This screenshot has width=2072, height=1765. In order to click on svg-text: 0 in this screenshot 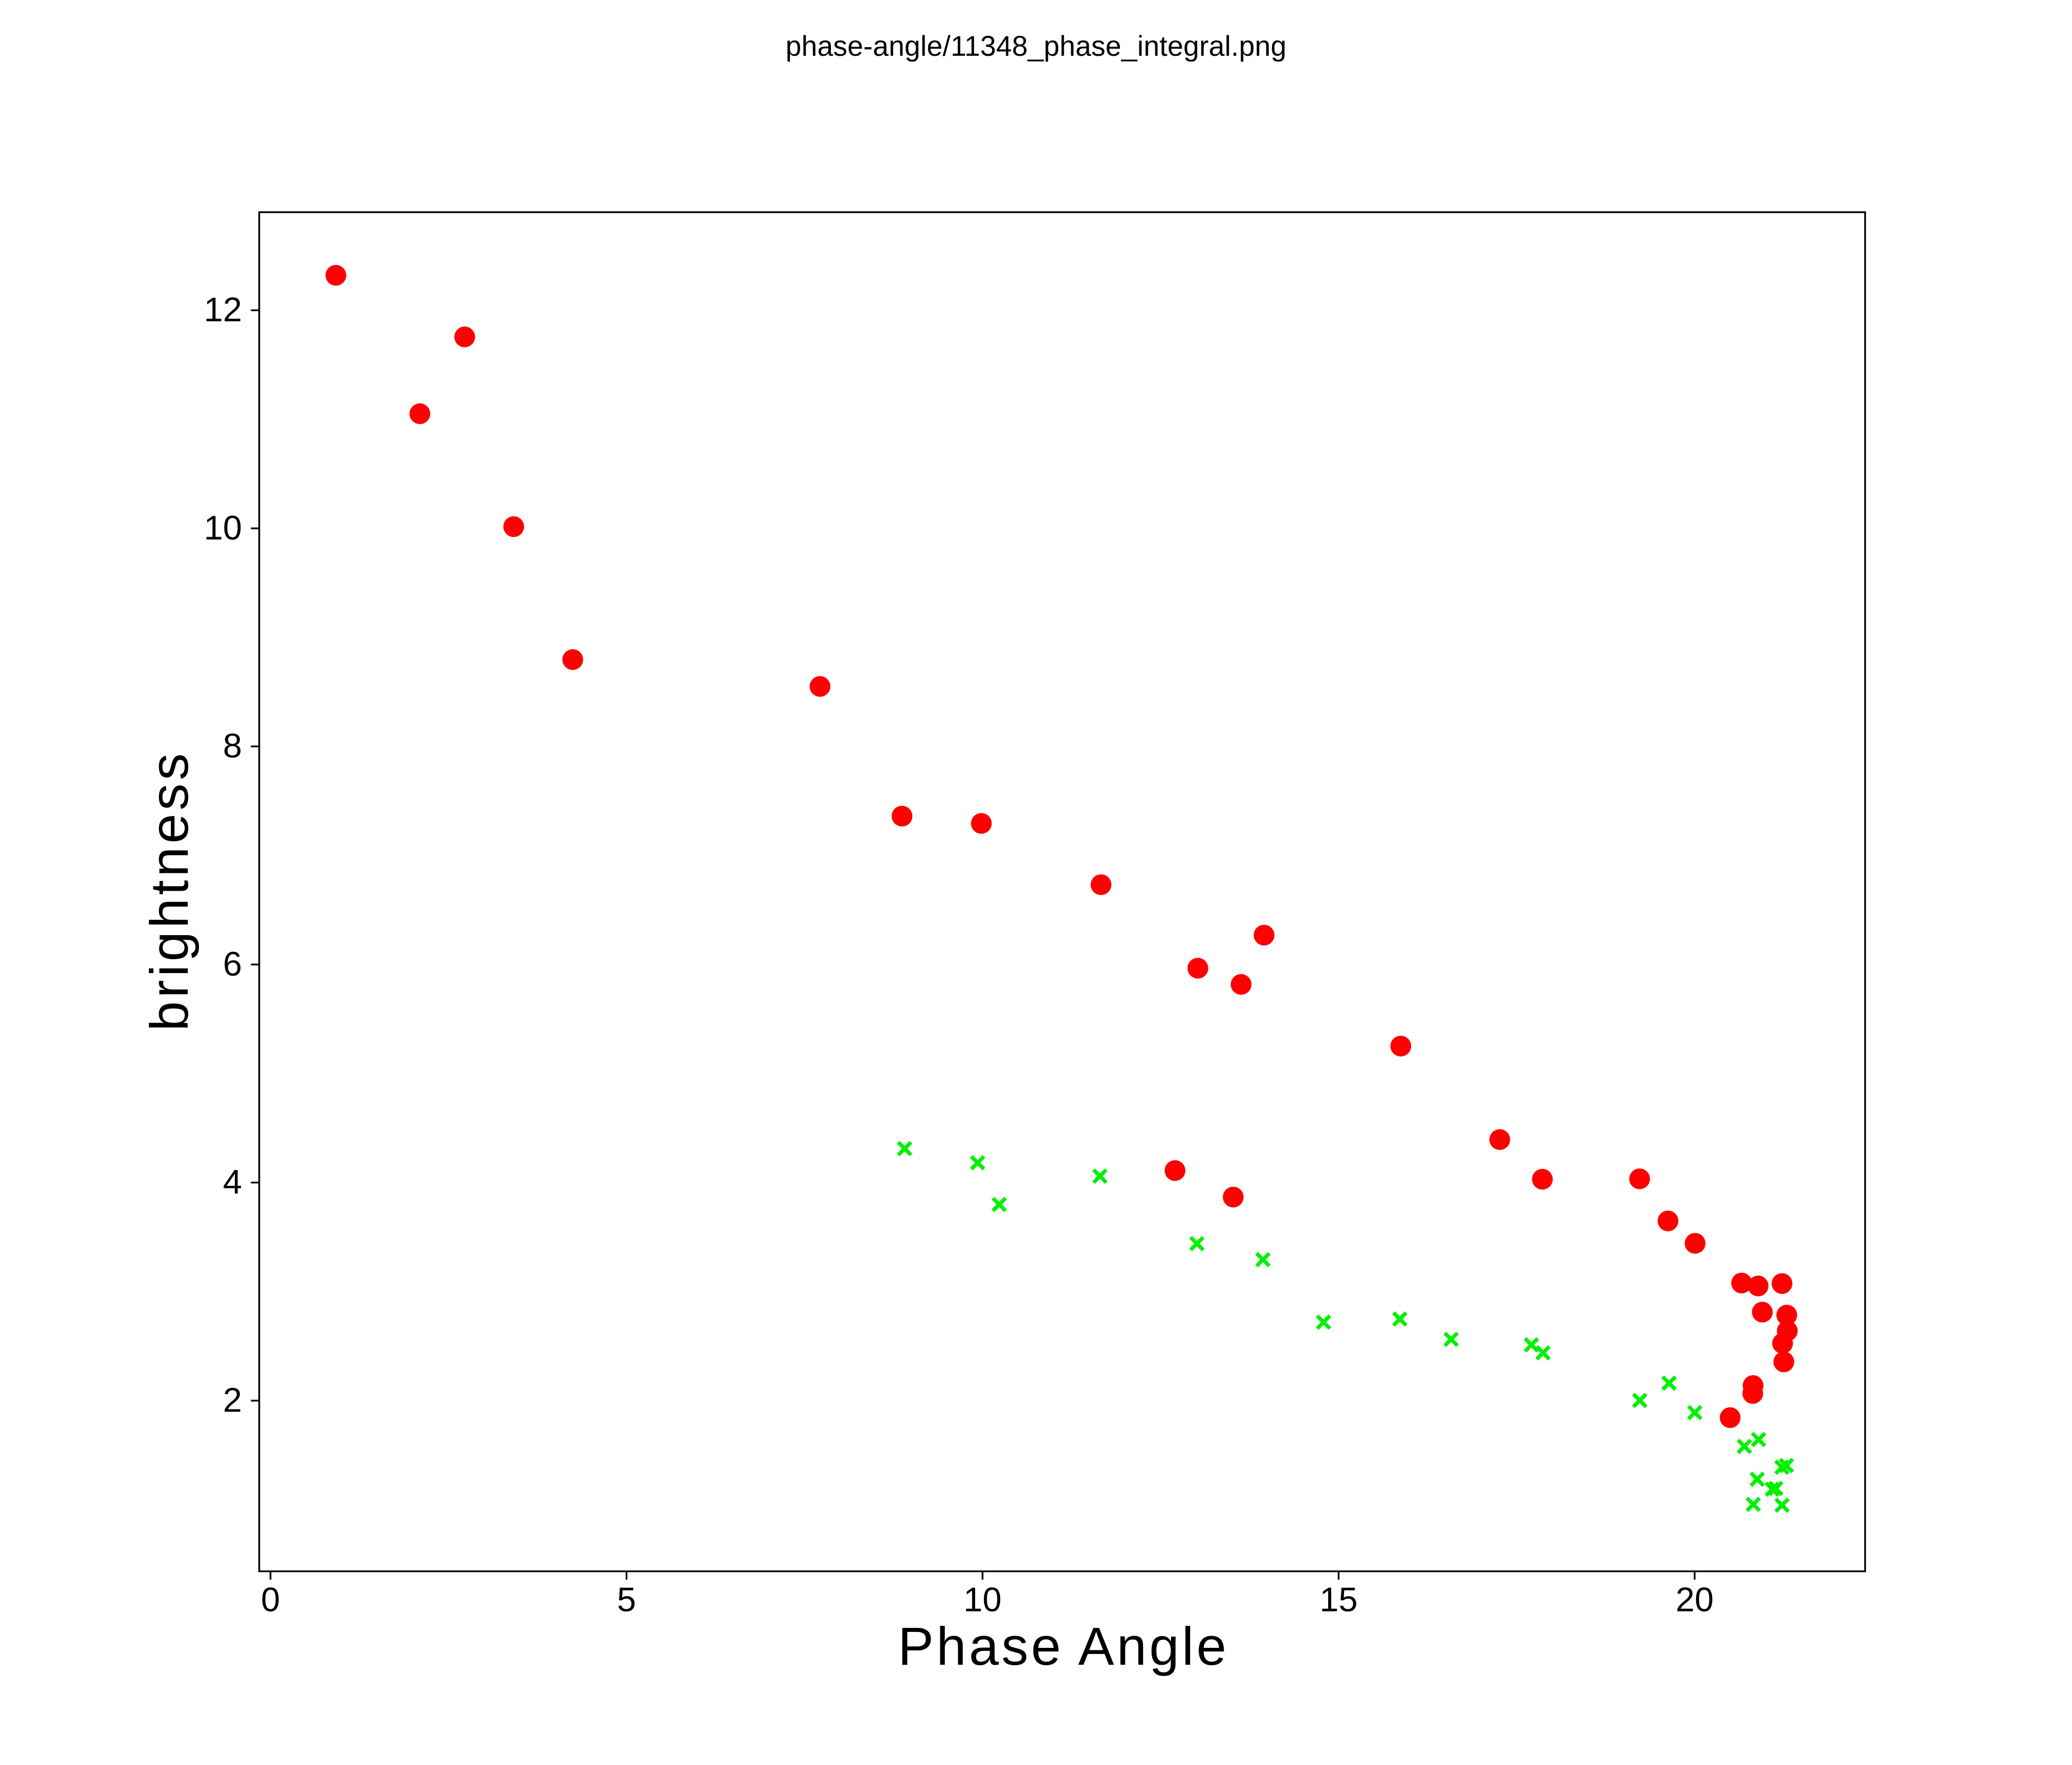, I will do `click(270, 1600)`.